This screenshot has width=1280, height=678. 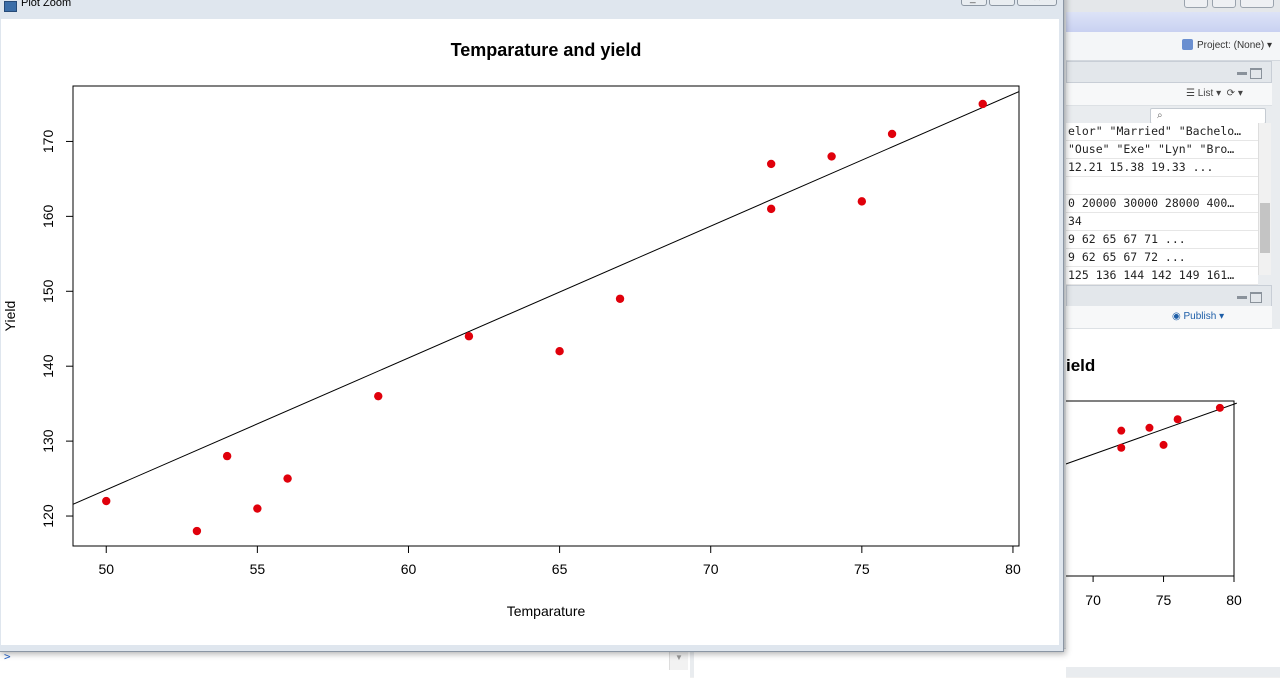 What do you see at coordinates (48, 441) in the screenshot?
I see `y-tick-label: 130` at bounding box center [48, 441].